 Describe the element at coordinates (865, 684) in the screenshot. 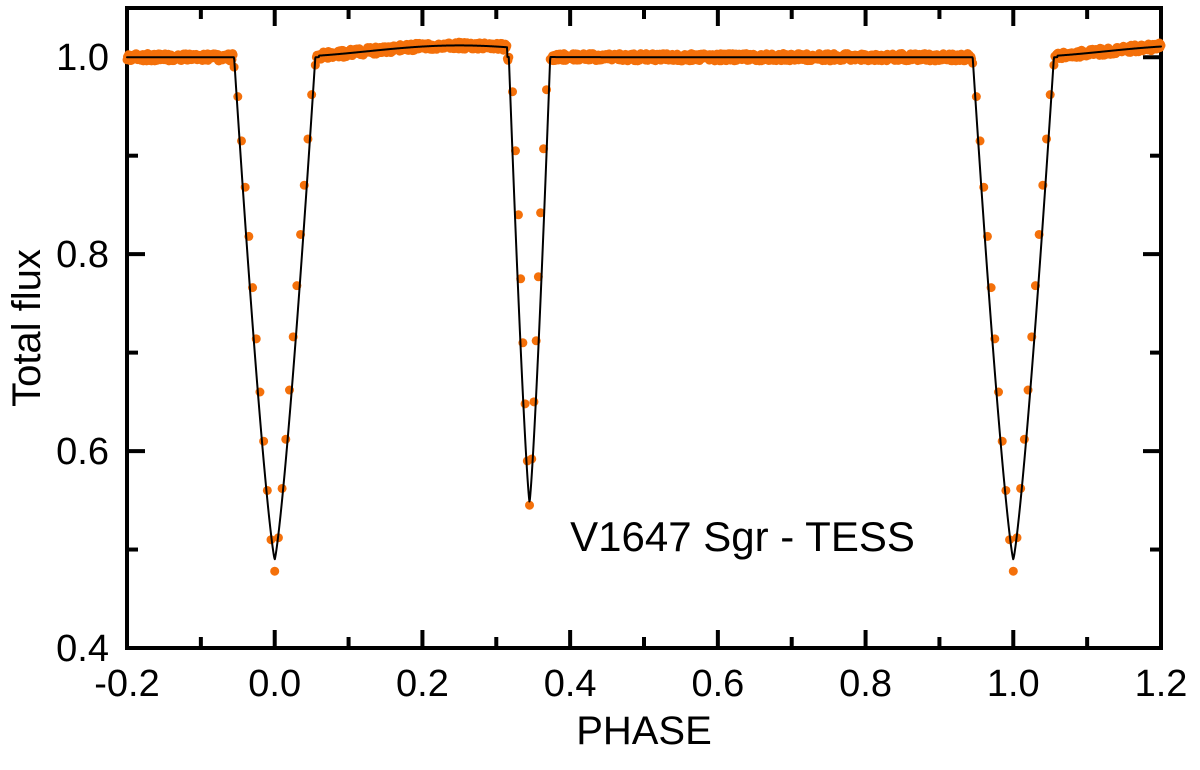

I see `x-tick-label: 0.8` at that location.